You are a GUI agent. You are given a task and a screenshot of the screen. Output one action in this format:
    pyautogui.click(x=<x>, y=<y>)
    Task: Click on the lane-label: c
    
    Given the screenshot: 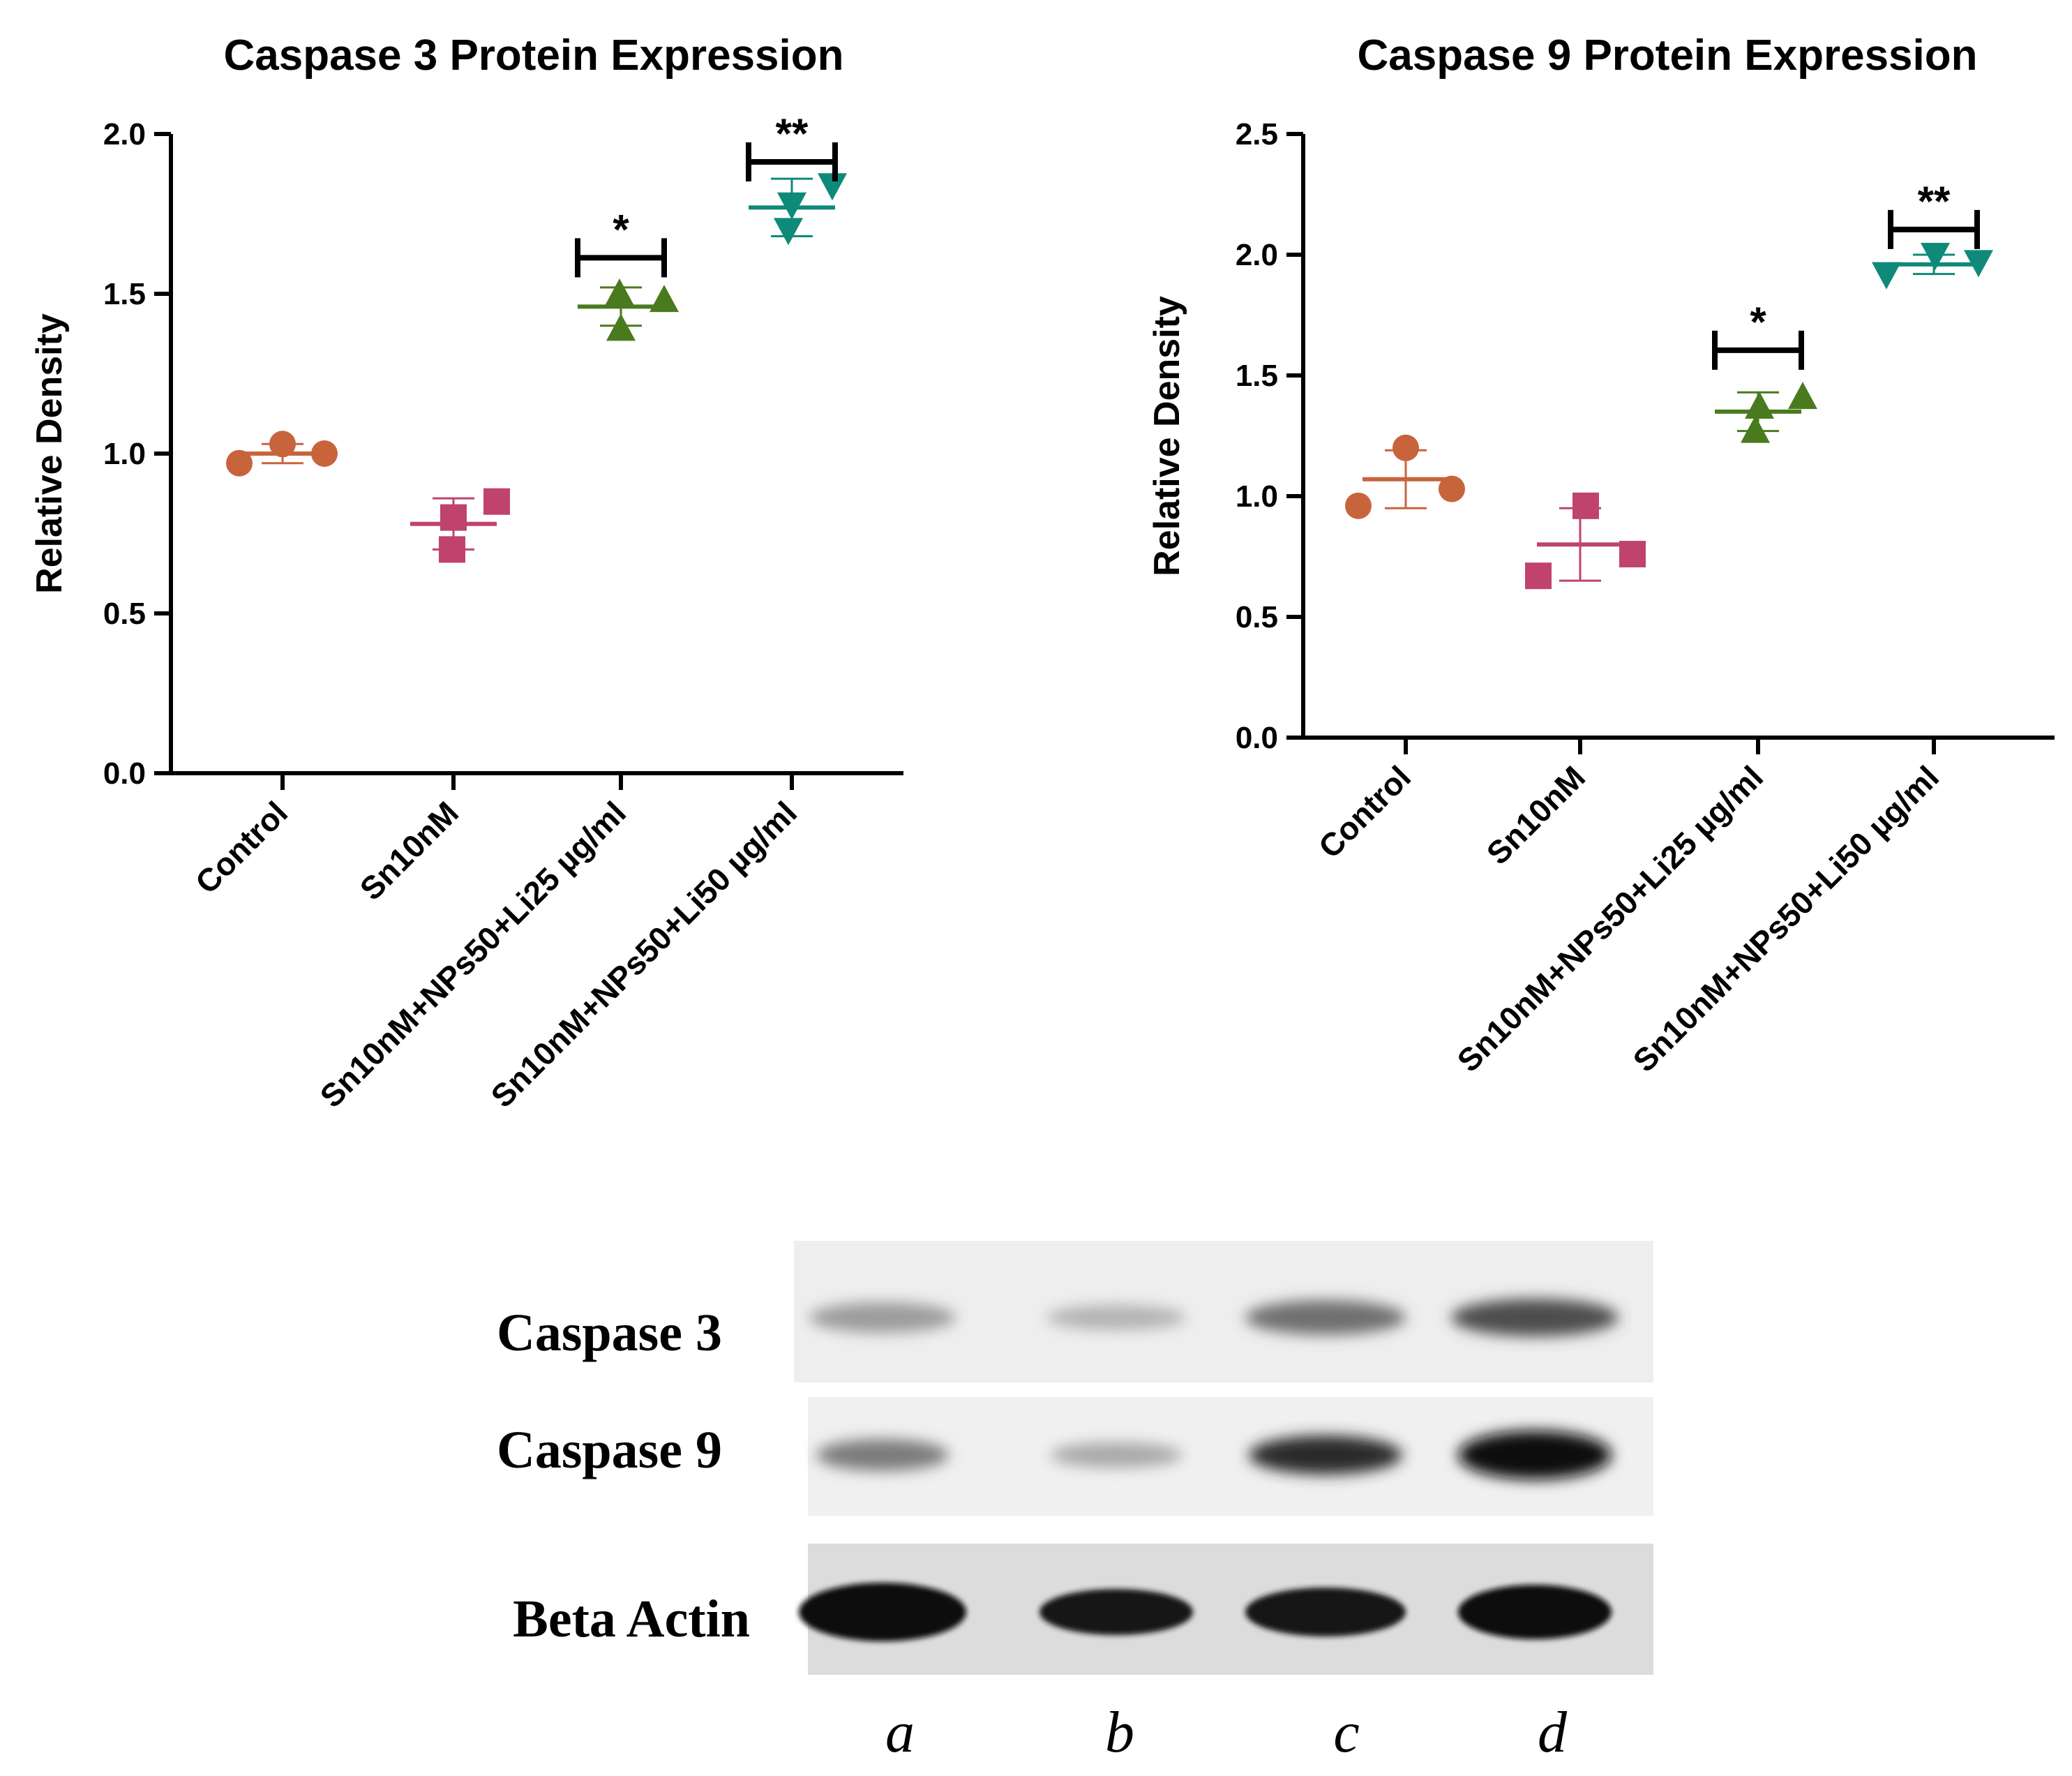 What is the action you would take?
    pyautogui.click(x=1346, y=1732)
    